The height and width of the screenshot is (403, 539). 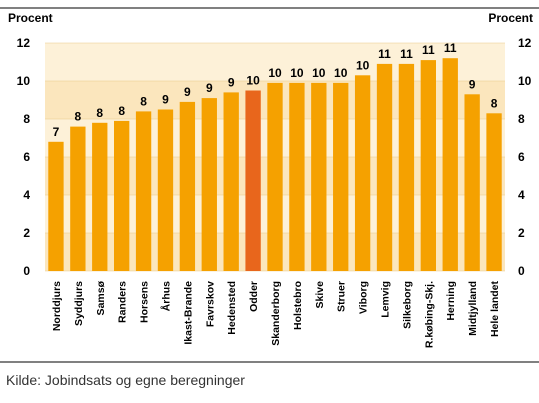 I want to click on x-tick-label: Struer, so click(x=342, y=296).